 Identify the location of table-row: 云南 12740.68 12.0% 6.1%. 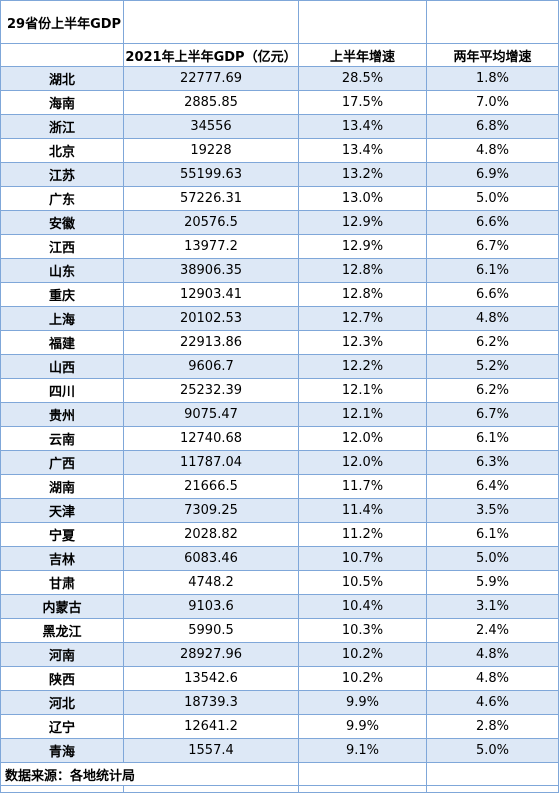
(279, 438).